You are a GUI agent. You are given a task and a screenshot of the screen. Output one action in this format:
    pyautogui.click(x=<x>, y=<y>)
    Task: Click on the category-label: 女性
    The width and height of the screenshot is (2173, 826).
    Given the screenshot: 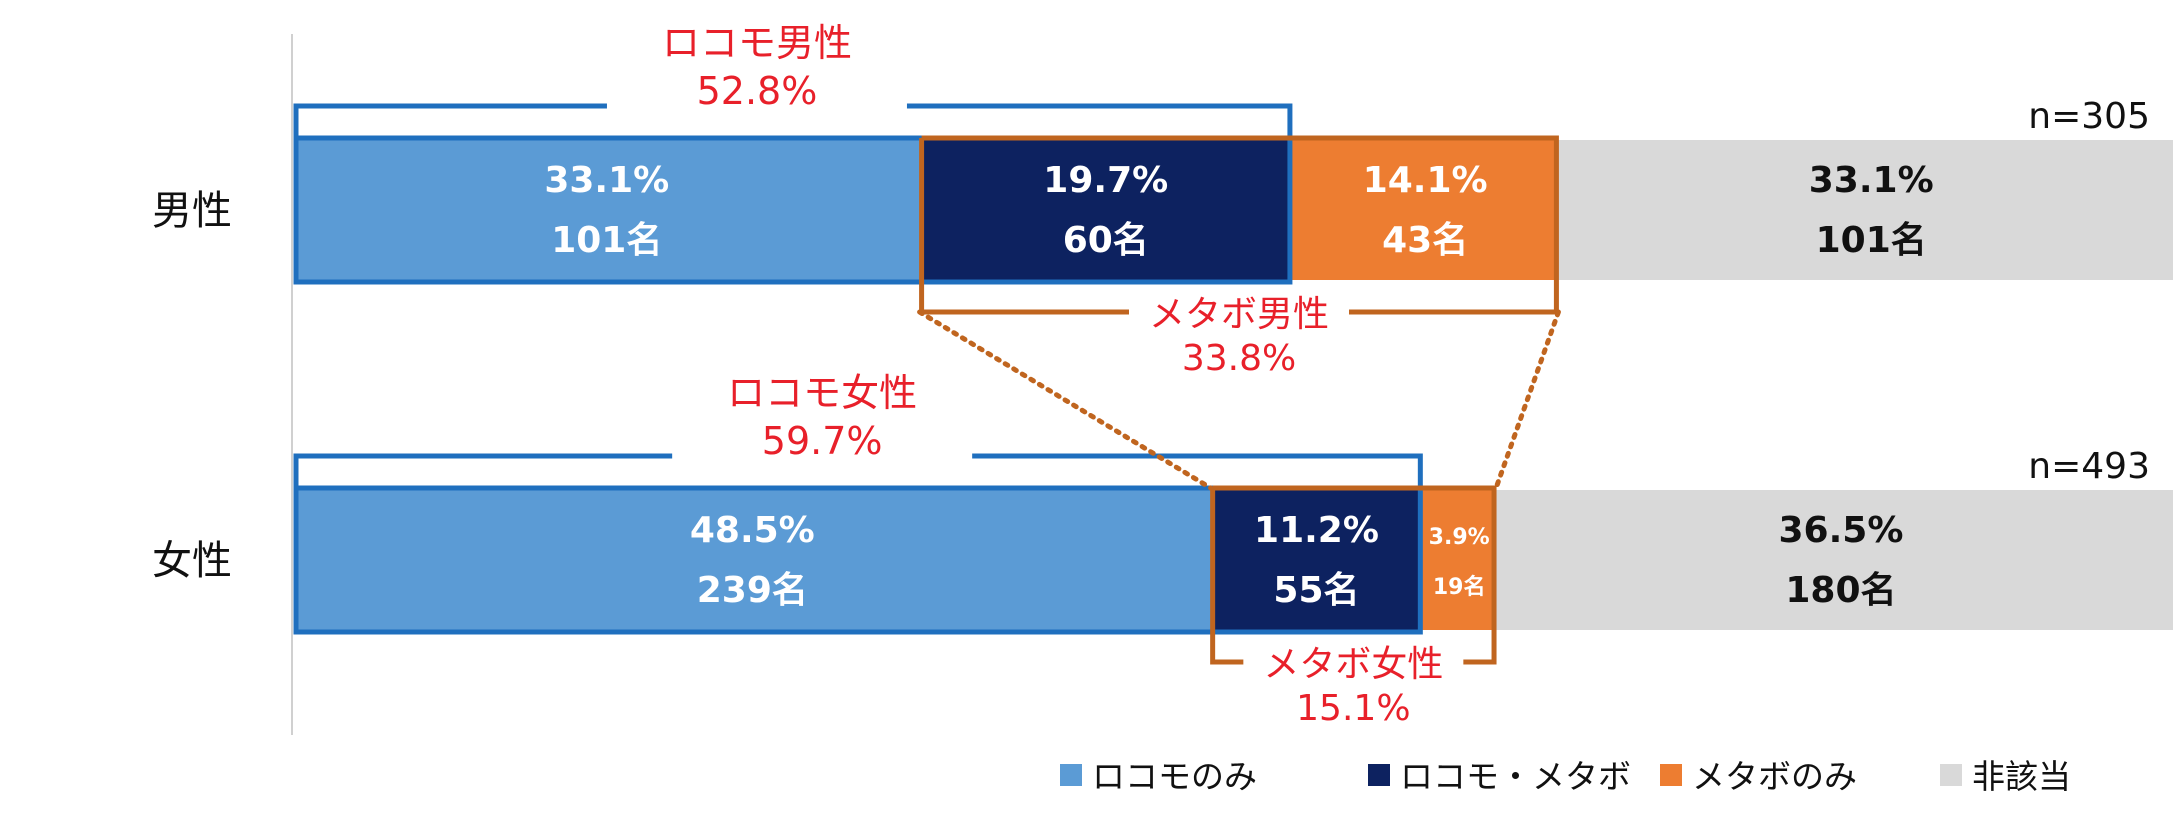 What is the action you would take?
    pyautogui.click(x=192, y=561)
    